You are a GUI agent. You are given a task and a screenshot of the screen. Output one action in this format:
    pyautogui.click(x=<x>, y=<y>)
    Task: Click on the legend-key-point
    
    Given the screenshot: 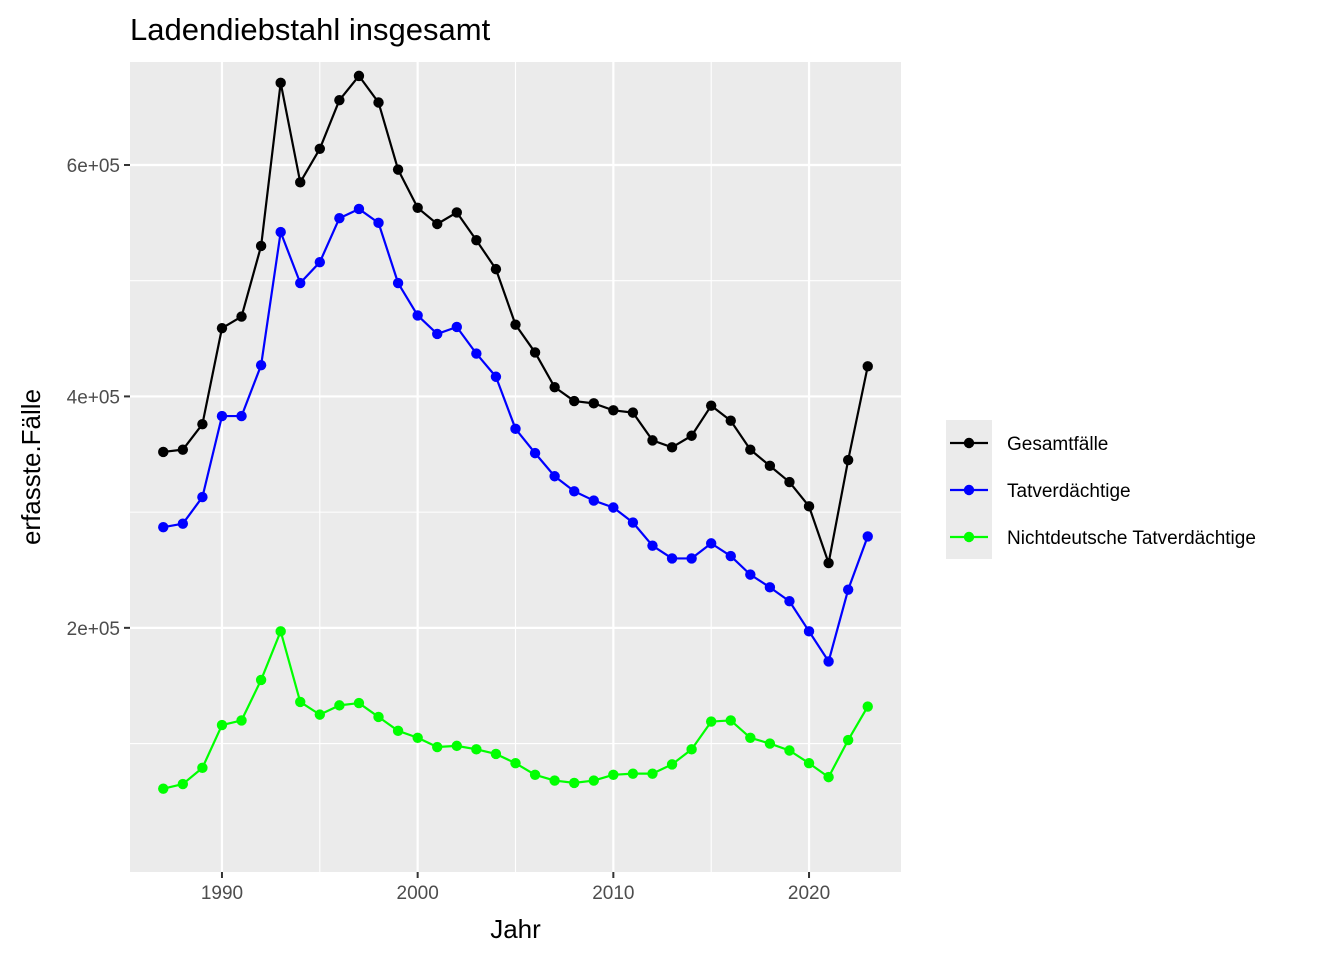 What is the action you would take?
    pyautogui.click(x=969, y=537)
    